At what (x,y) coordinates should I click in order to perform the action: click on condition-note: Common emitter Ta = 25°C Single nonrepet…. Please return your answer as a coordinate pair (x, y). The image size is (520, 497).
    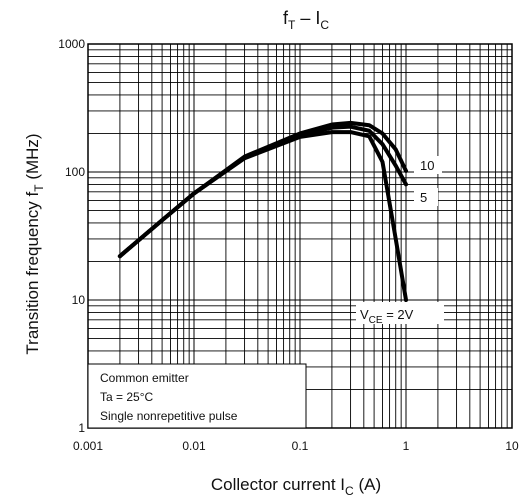
    Looking at the image, I should click on (197, 396).